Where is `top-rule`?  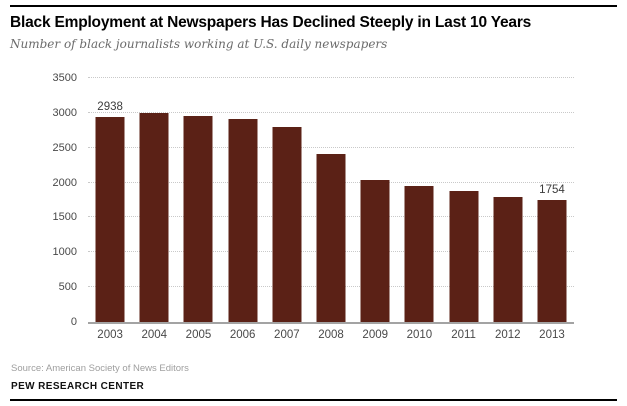 top-rule is located at coordinates (313, 6).